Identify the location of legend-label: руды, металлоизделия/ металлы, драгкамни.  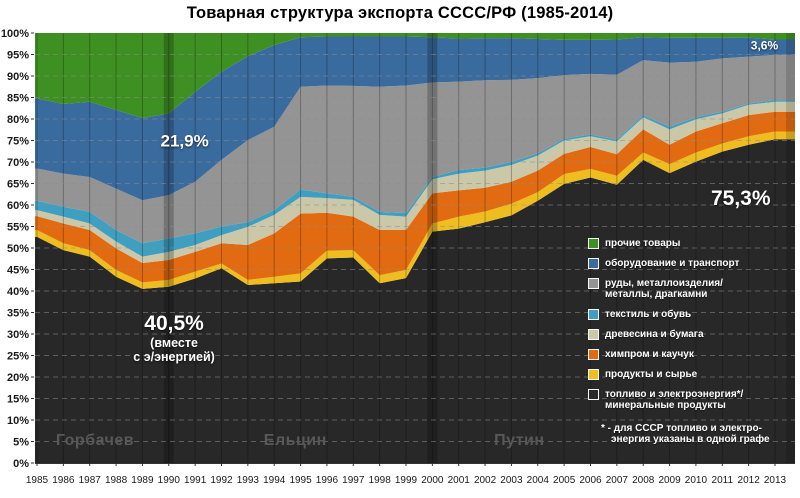
(664, 289).